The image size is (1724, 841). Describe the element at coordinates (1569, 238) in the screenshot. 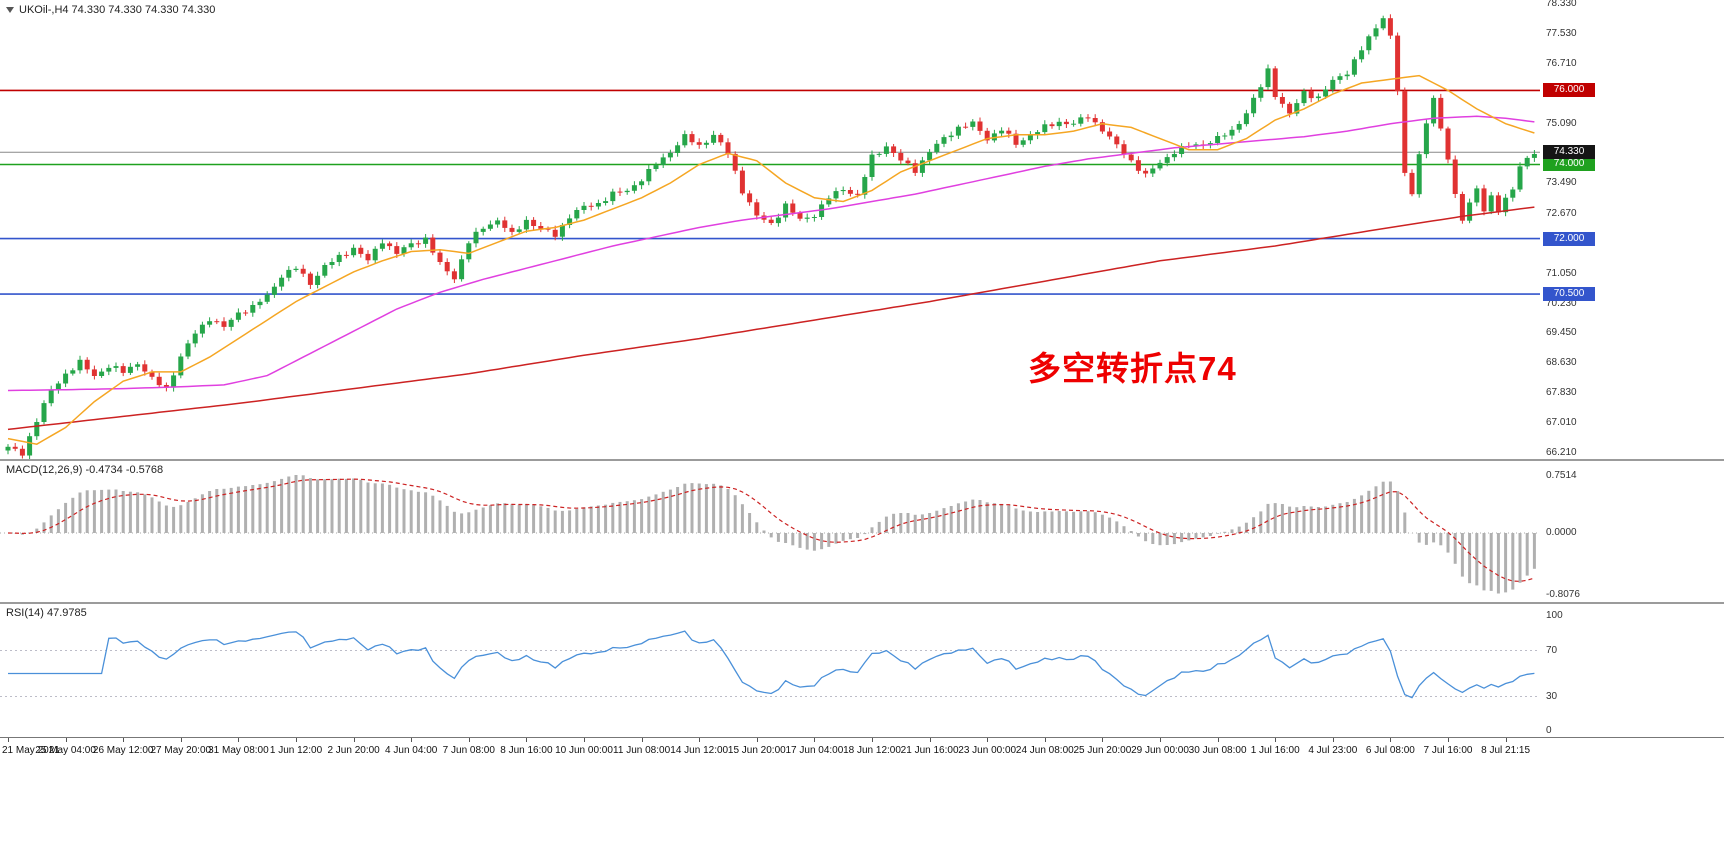

I see `price-line-badge: 72.000` at that location.